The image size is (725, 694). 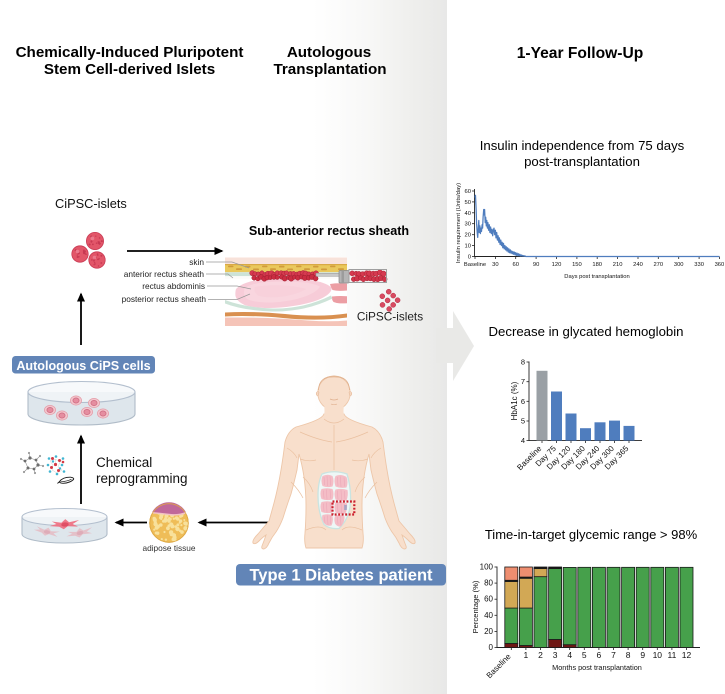 I want to click on svg-text: Stem Cell-derived Islets, so click(x=129, y=69).